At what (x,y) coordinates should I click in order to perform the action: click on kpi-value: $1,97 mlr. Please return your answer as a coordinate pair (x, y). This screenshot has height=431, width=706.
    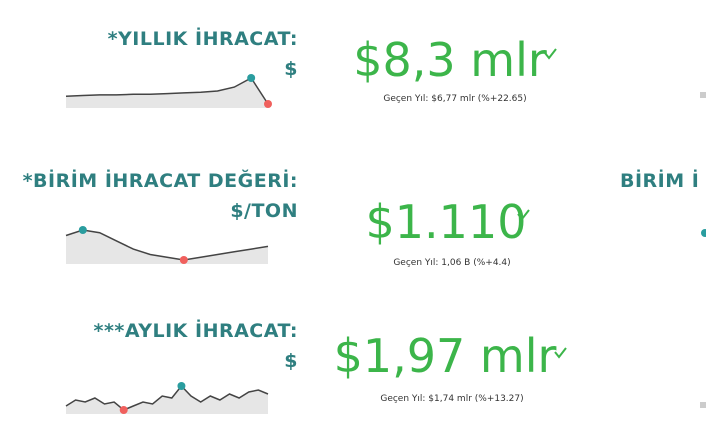
    Looking at the image, I should click on (445, 356).